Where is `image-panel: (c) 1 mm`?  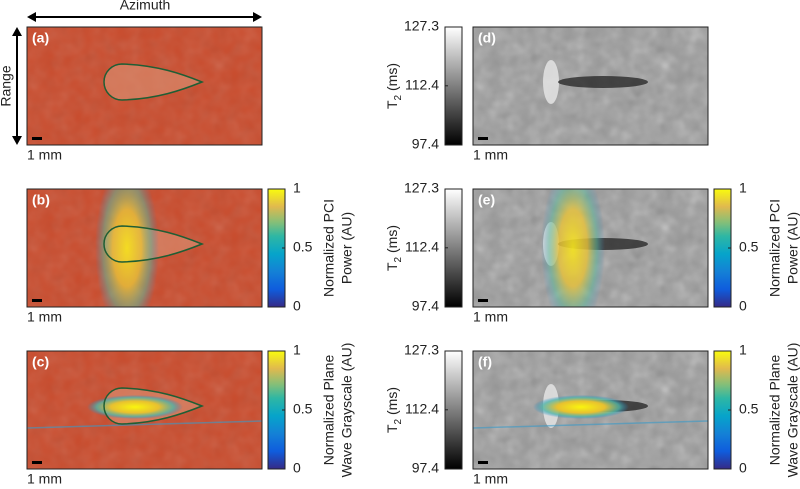 image-panel: (c) 1 mm is located at coordinates (144, 418).